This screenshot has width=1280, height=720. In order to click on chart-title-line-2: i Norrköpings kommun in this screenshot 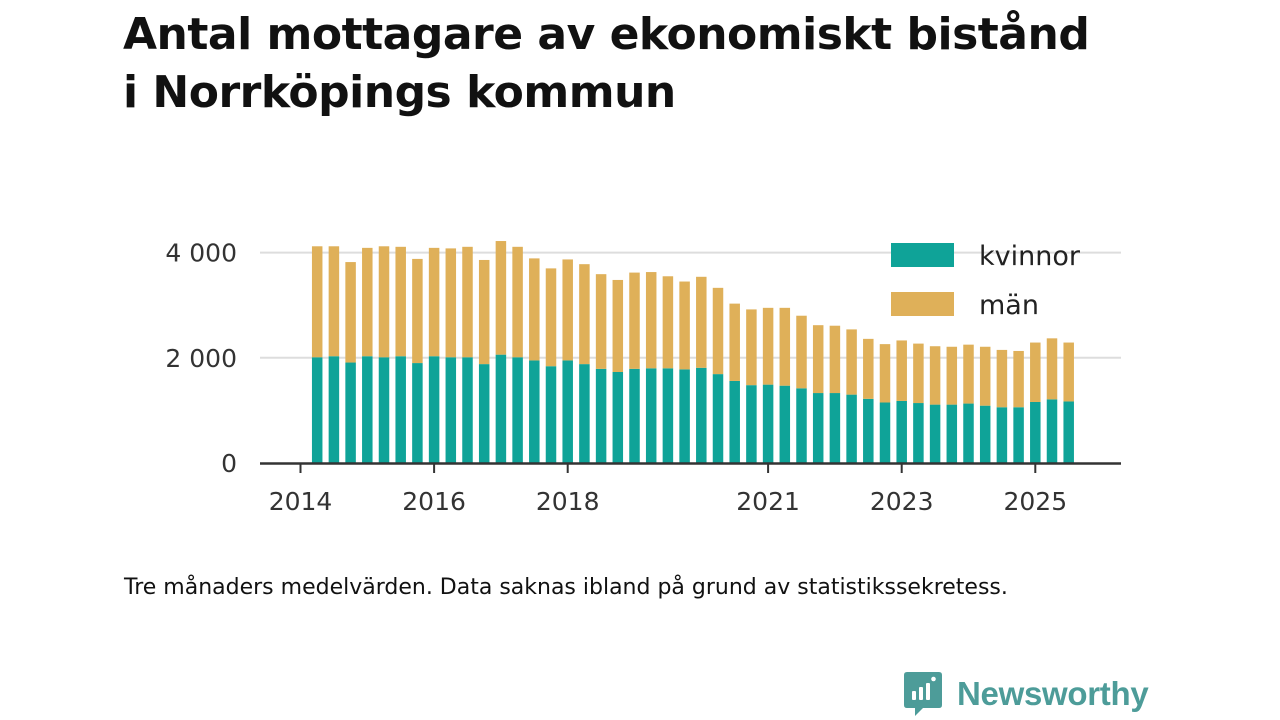, I will do `click(399, 92)`.